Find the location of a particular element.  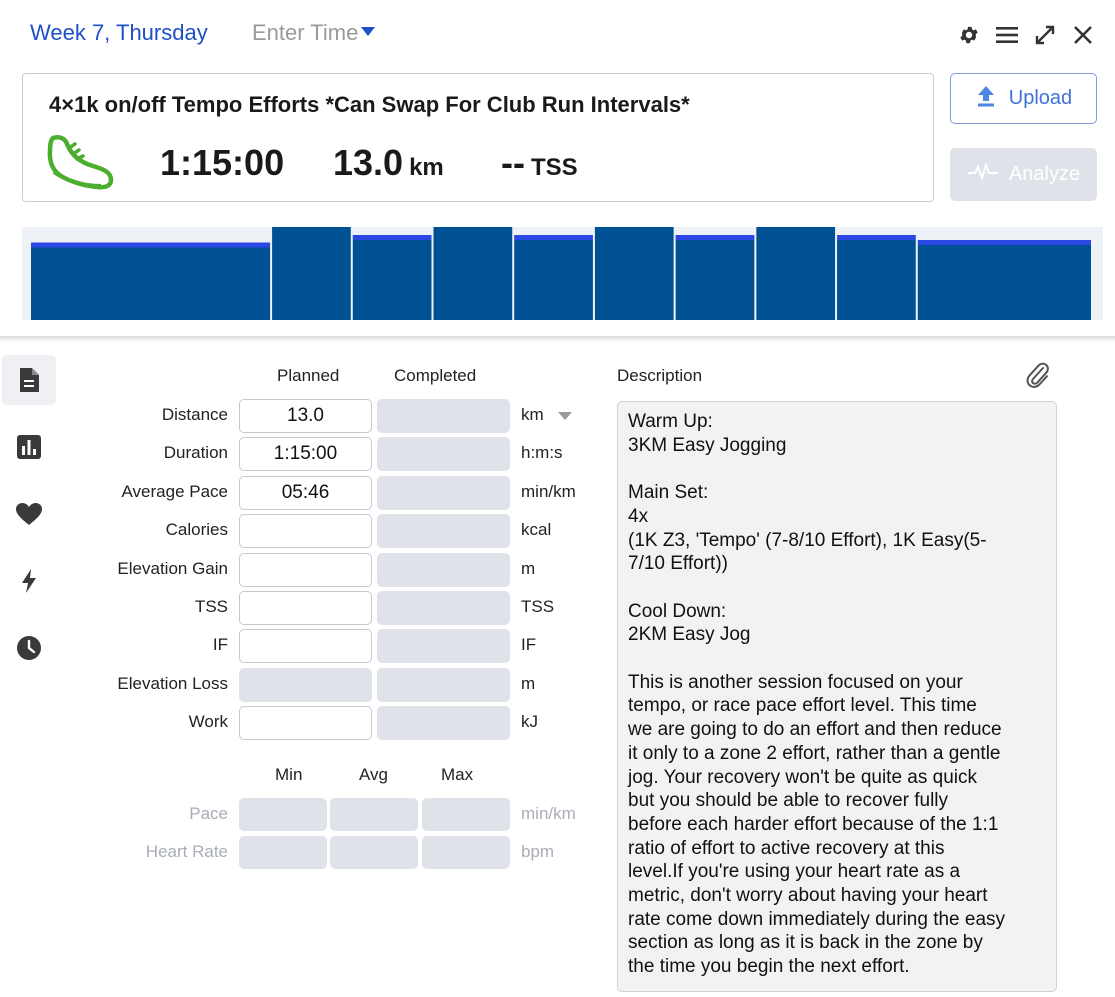

paperclip-icon is located at coordinates (1038, 375).